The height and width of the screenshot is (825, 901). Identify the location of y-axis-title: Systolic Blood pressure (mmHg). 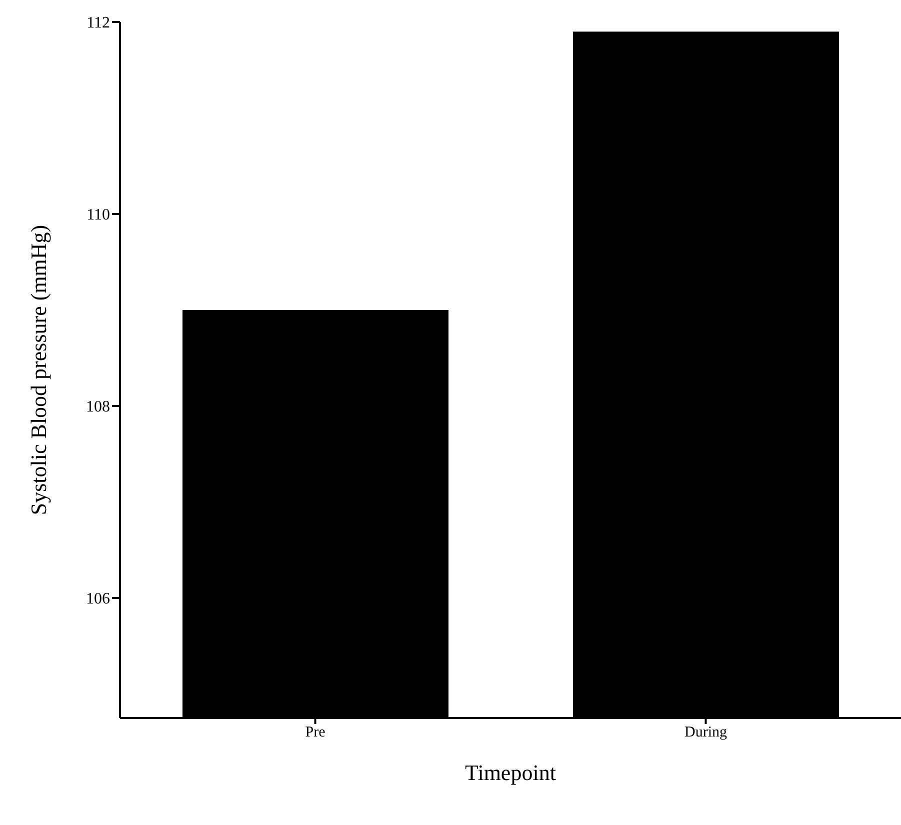
(38, 370).